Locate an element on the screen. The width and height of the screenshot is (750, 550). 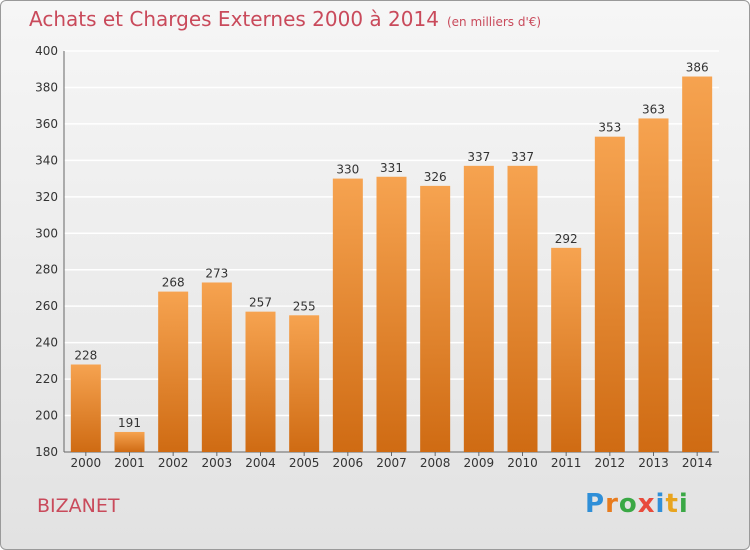
proxiti-logo: Proxiti is located at coordinates (637, 504).